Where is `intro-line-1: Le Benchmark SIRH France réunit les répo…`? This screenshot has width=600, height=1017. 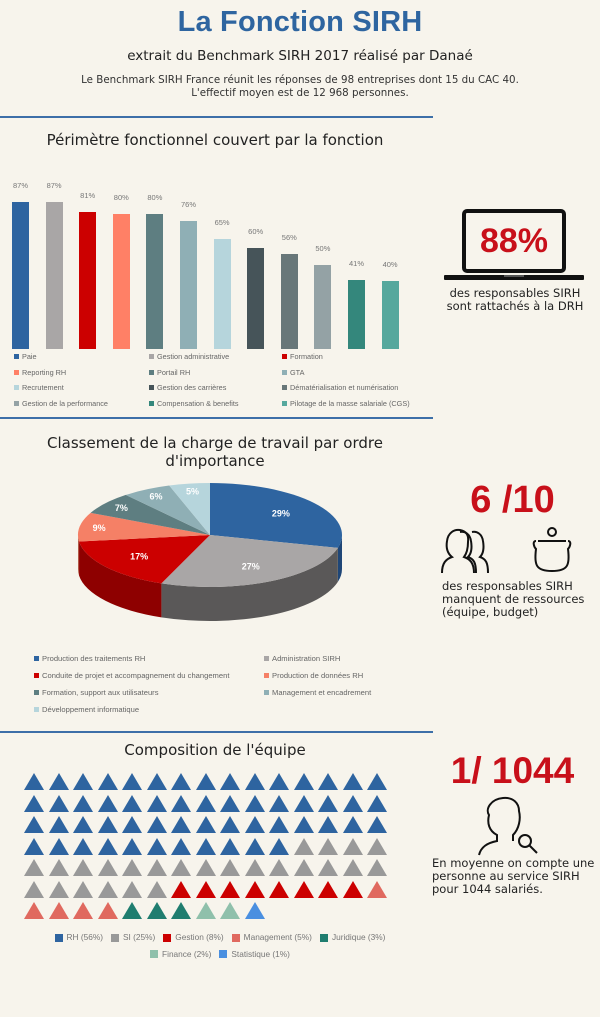 intro-line-1: Le Benchmark SIRH France réunit les répo… is located at coordinates (300, 80).